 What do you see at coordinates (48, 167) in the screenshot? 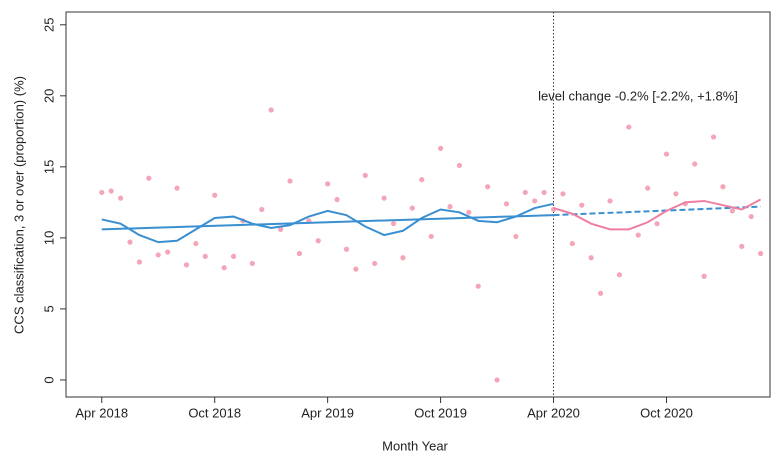
I see `y-tick-label: 15` at bounding box center [48, 167].